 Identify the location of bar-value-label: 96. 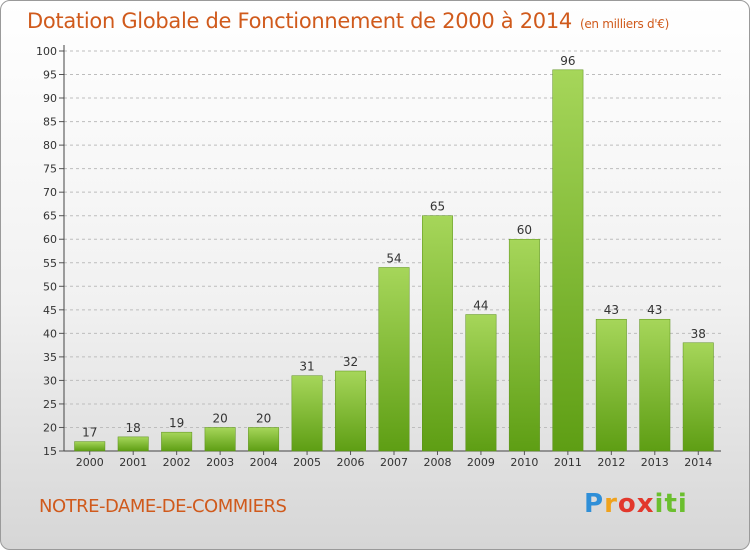
(567, 61).